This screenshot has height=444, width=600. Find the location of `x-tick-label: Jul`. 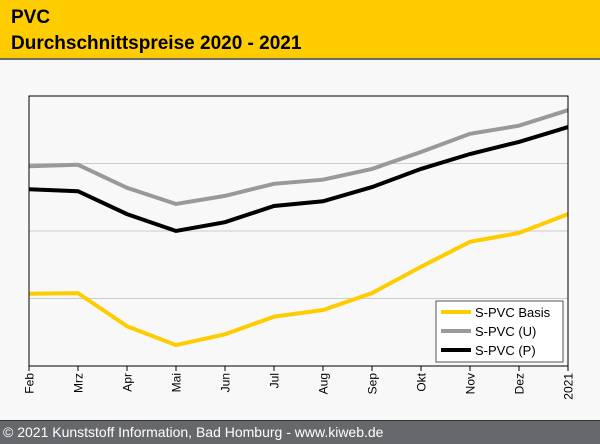

x-tick-label: Jul is located at coordinates (275, 380).